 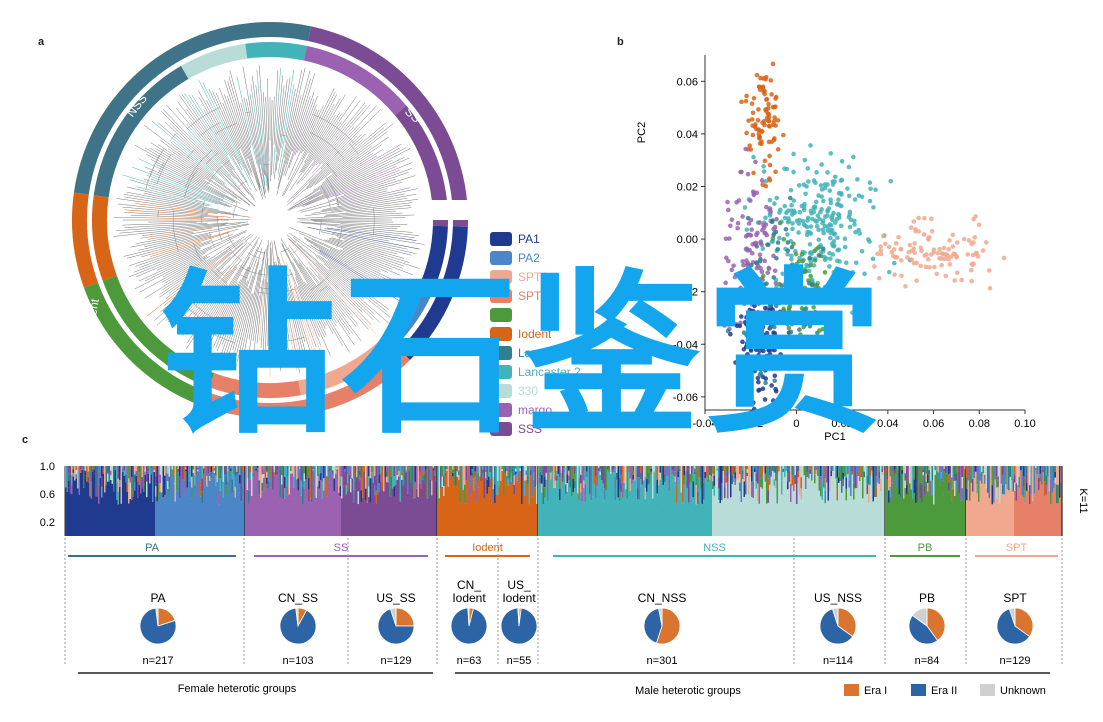 What do you see at coordinates (687, 135) in the screenshot?
I see `y-tick-label: 0.04` at bounding box center [687, 135].